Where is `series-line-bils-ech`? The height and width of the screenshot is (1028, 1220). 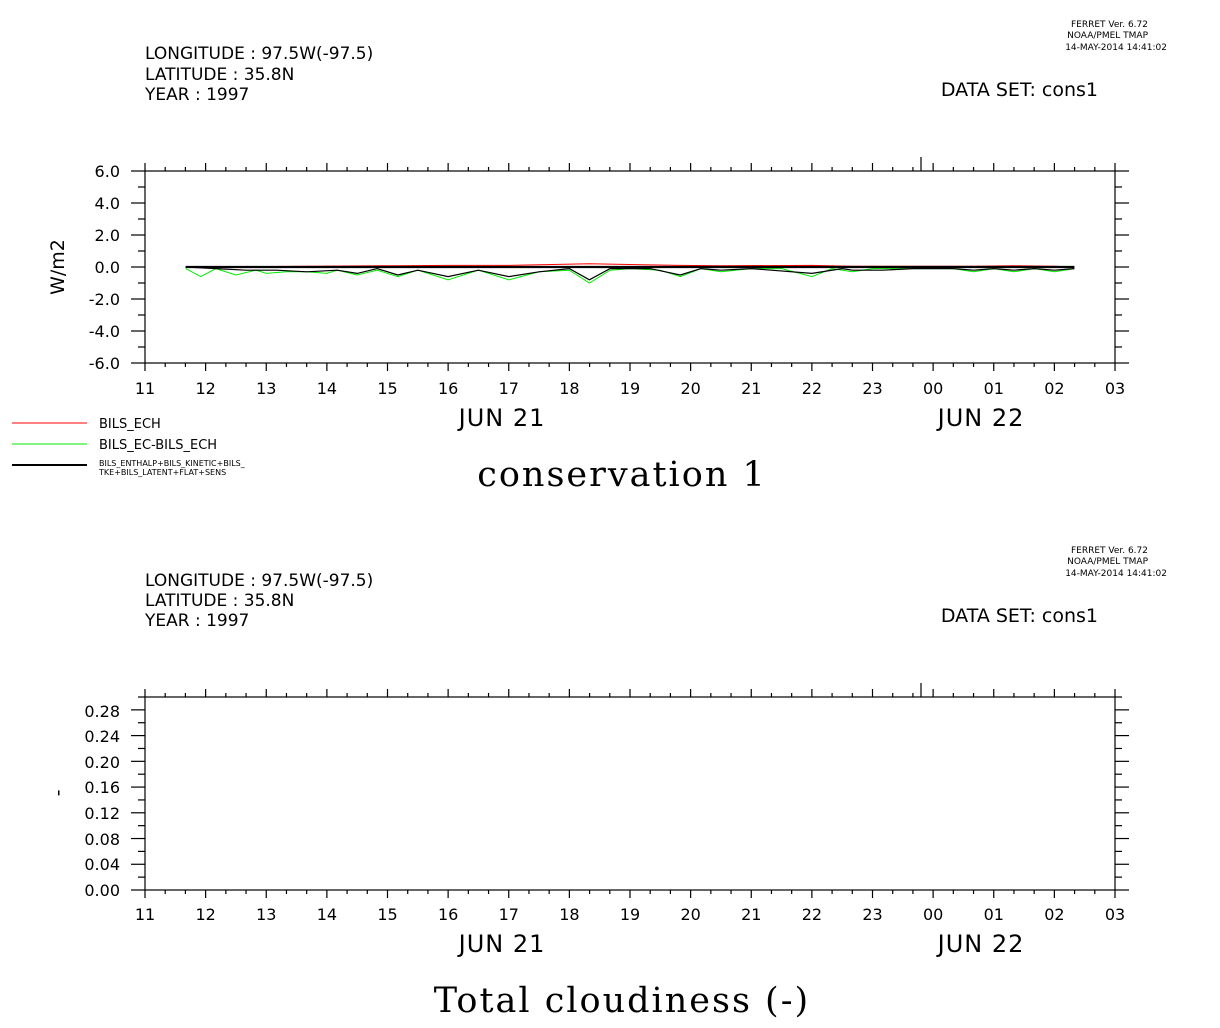 series-line-bils-ech is located at coordinates (630, 265).